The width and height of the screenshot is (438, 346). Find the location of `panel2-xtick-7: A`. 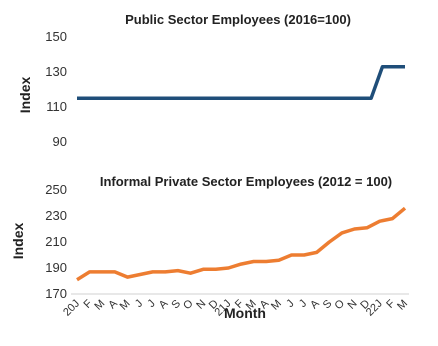

panel2-xtick-7: A is located at coordinates (164, 304).